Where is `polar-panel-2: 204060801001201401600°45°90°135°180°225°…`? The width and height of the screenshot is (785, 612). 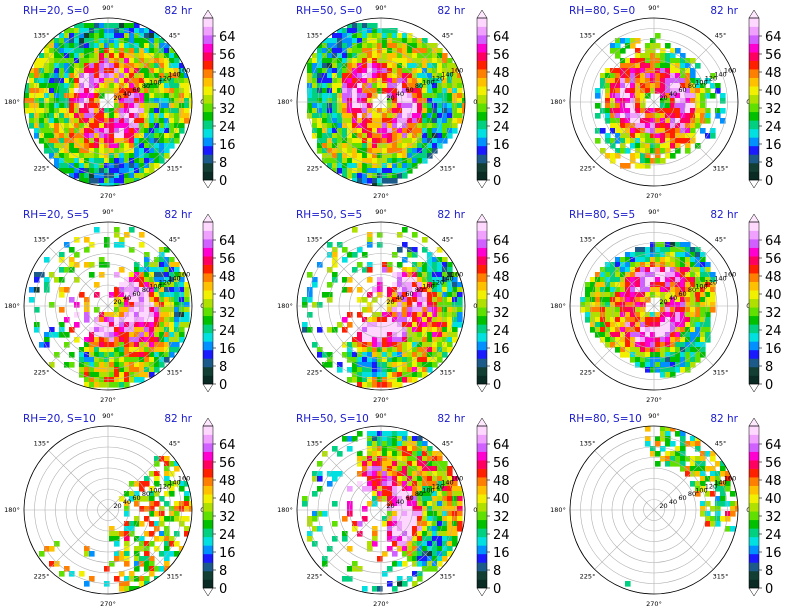
polar-panel-2: 204060801001201401600°45°90°135°180°225°… is located at coordinates (393, 102).